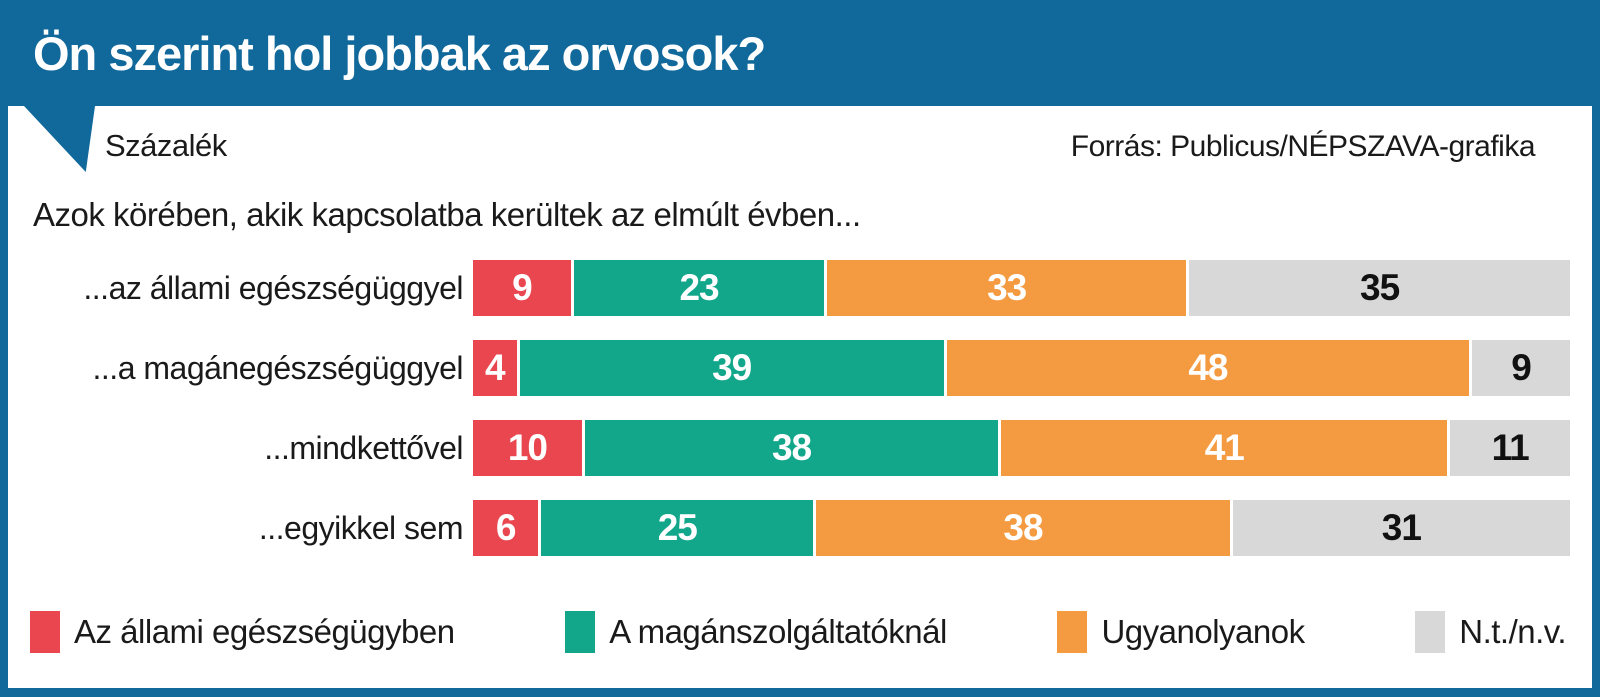  I want to click on bar-value: 10, so click(527, 447).